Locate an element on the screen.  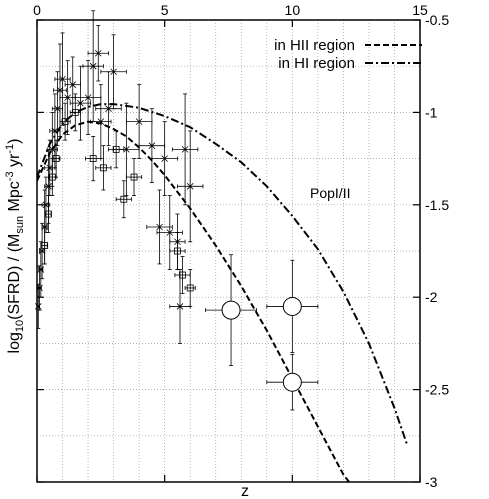
x-tick-label: 0 is located at coordinates (37, 10).